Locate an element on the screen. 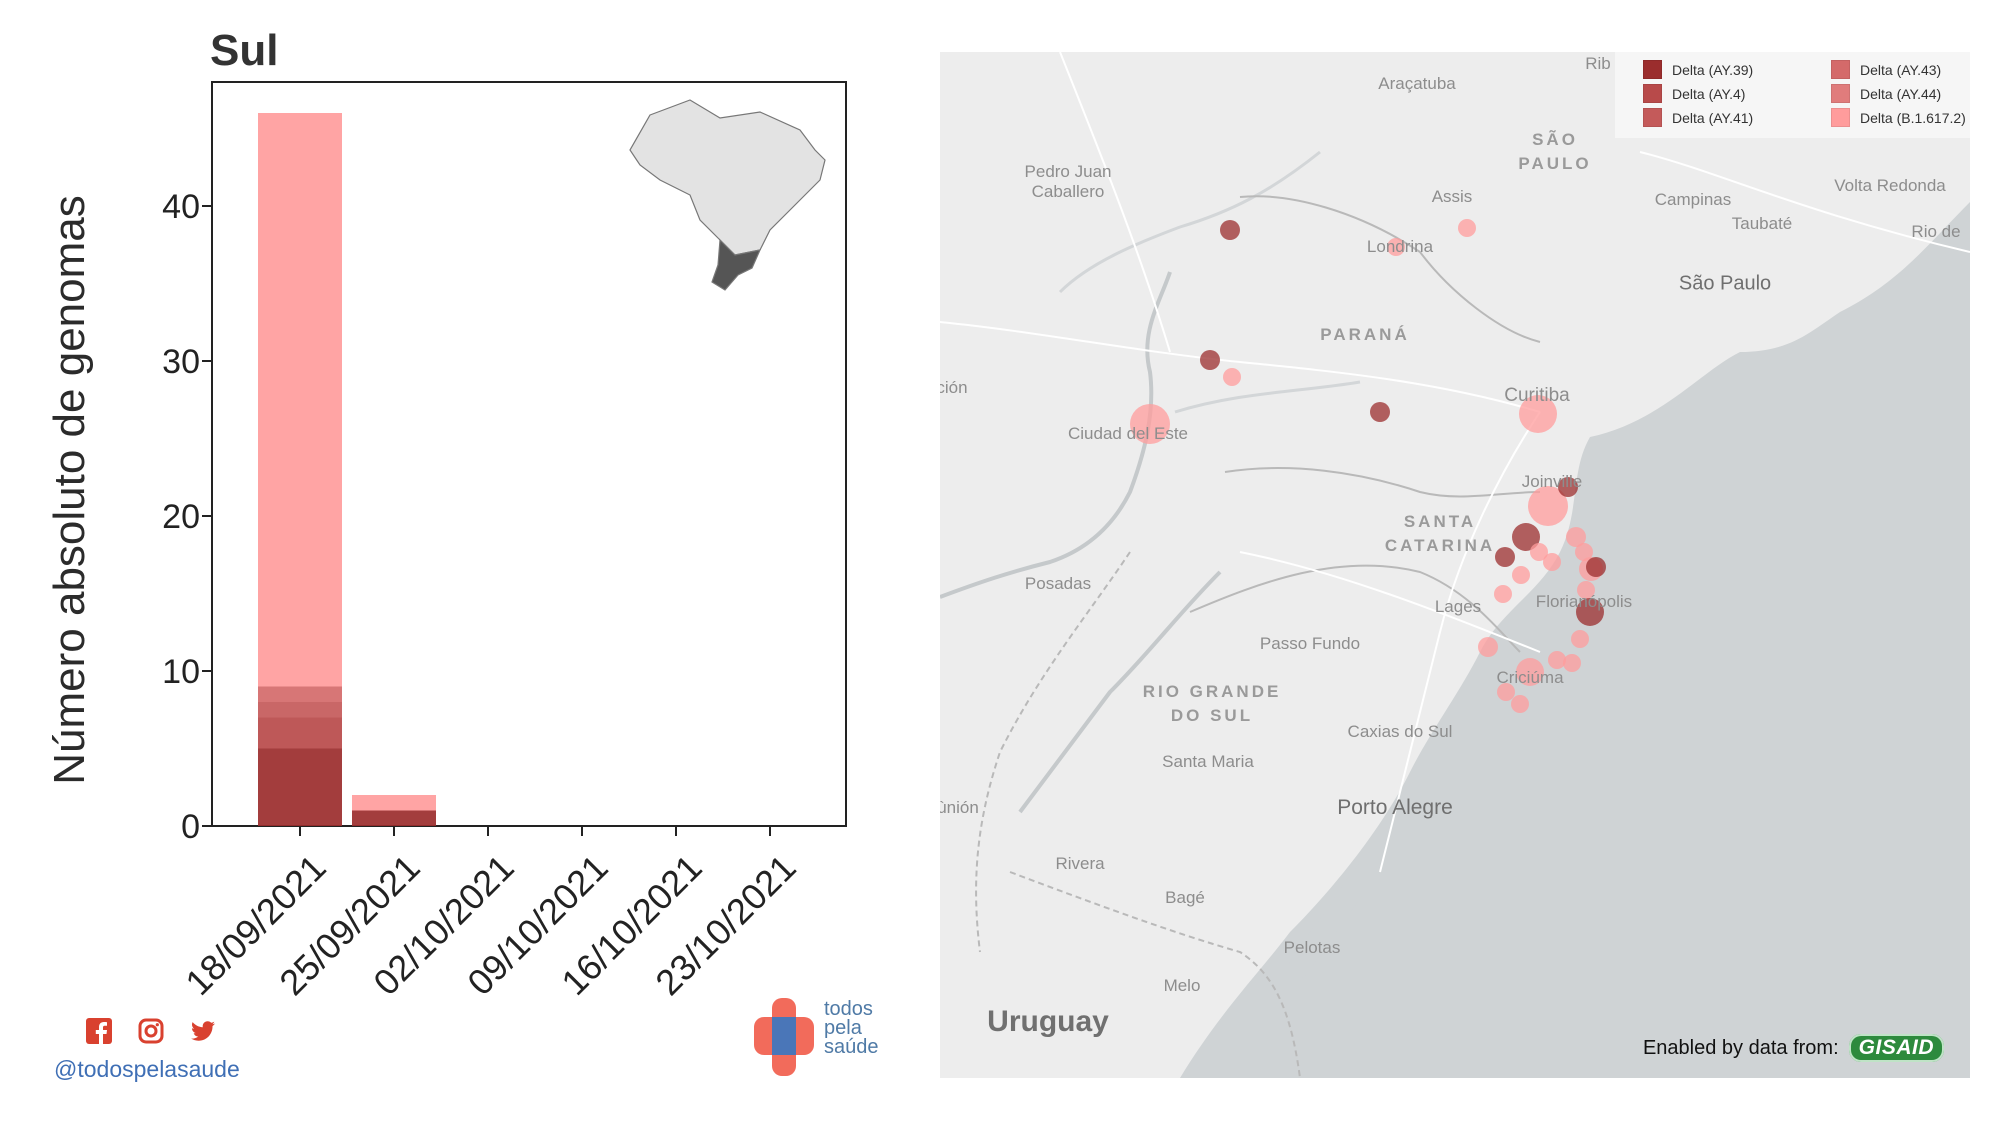 The width and height of the screenshot is (2000, 1125). map-label-pedro-juan: Pedro Juan Caballero is located at coordinates (1068, 181).